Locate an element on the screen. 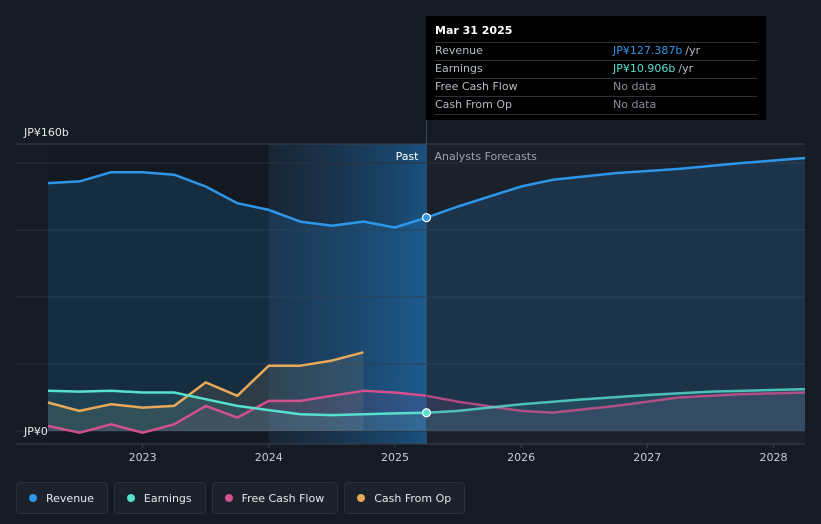 Image resolution: width=821 pixels, height=524 pixels. x-tick-label: 2028 is located at coordinates (773, 457).